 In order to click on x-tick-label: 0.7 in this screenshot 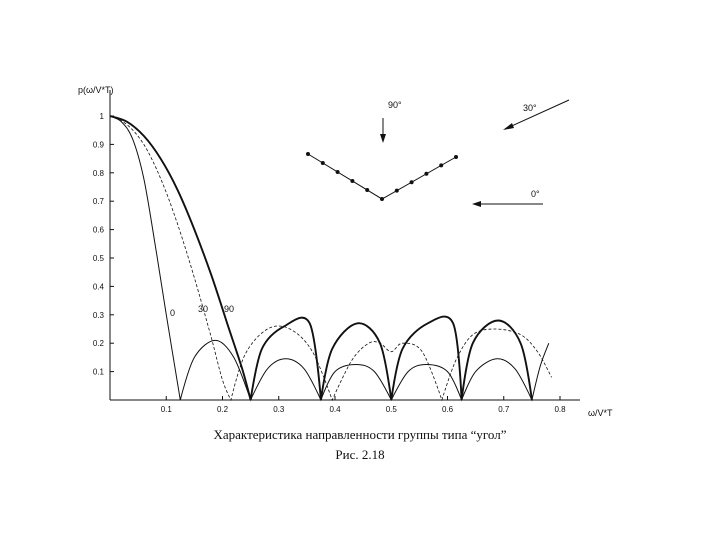, I will do `click(504, 409)`.